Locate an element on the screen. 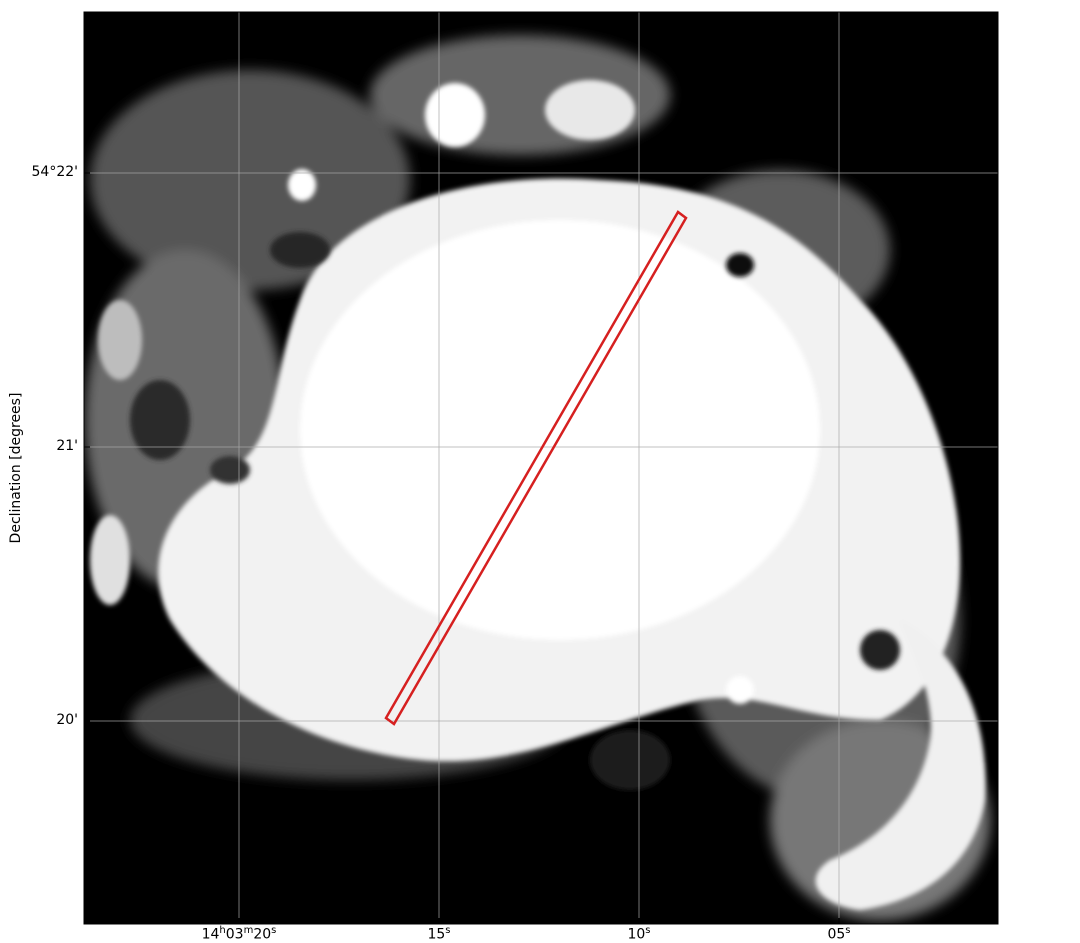 Image resolution: width=1080 pixels, height=943 pixels. y-axis-label: Declination [degrees] is located at coordinates (16, 468).